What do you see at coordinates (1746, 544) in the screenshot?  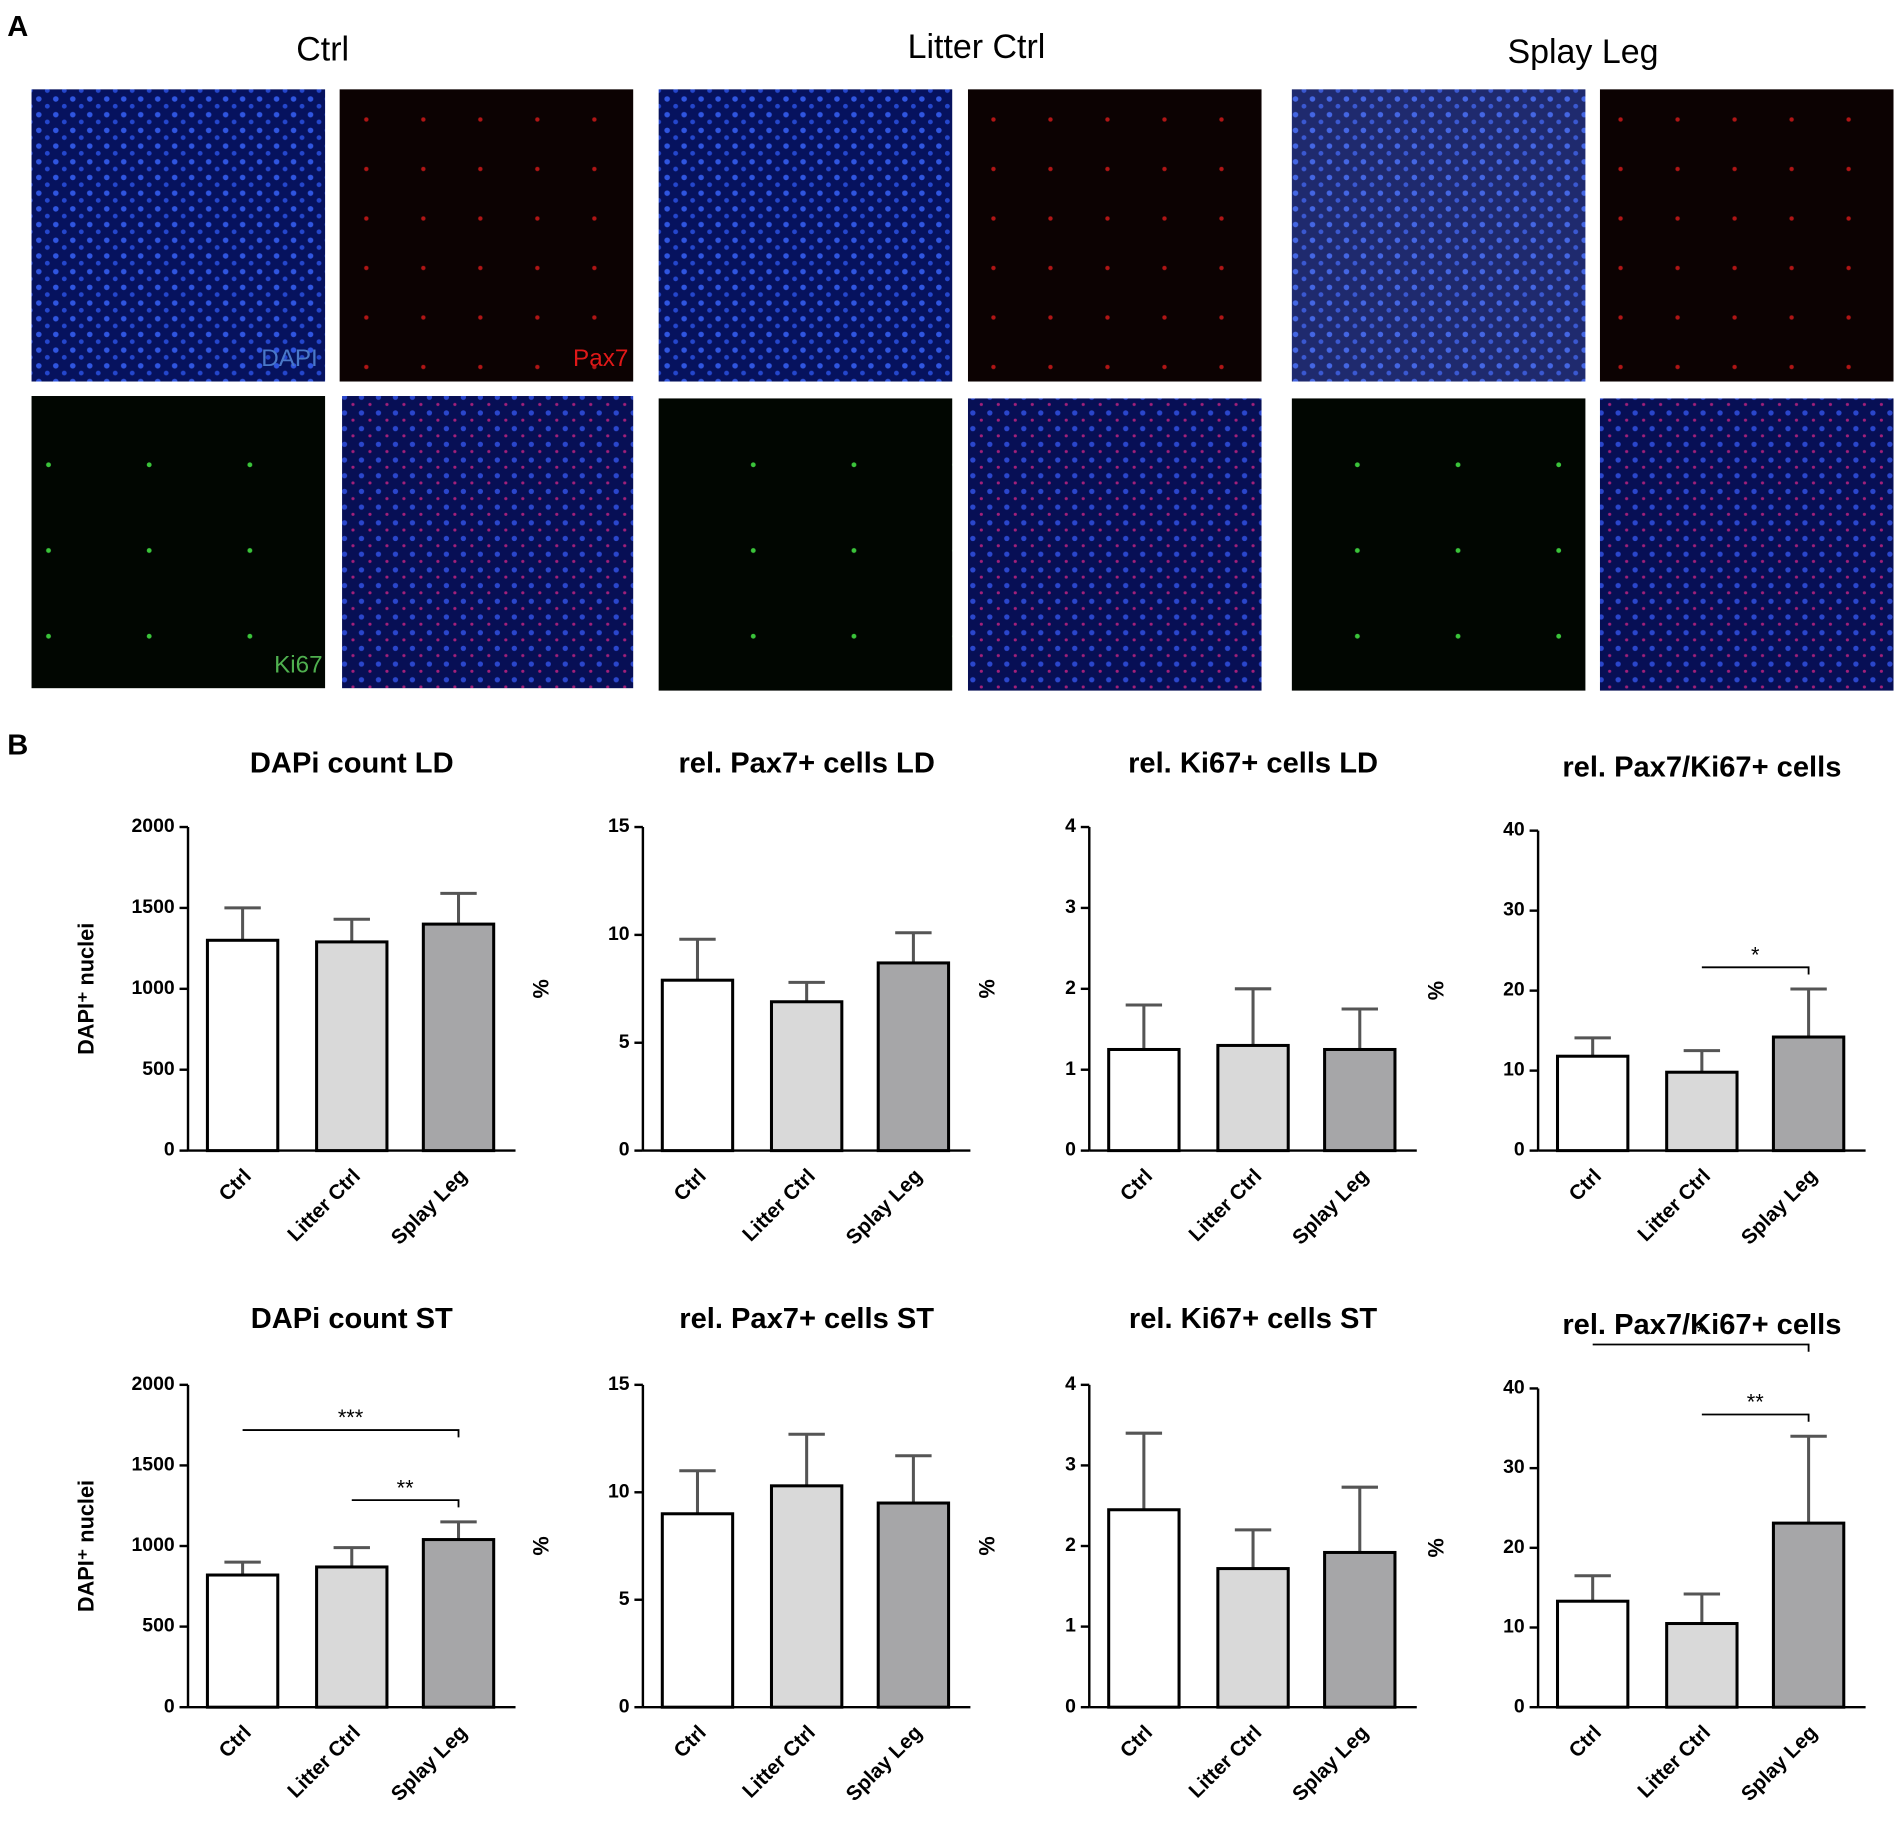 I see `image-merge` at bounding box center [1746, 544].